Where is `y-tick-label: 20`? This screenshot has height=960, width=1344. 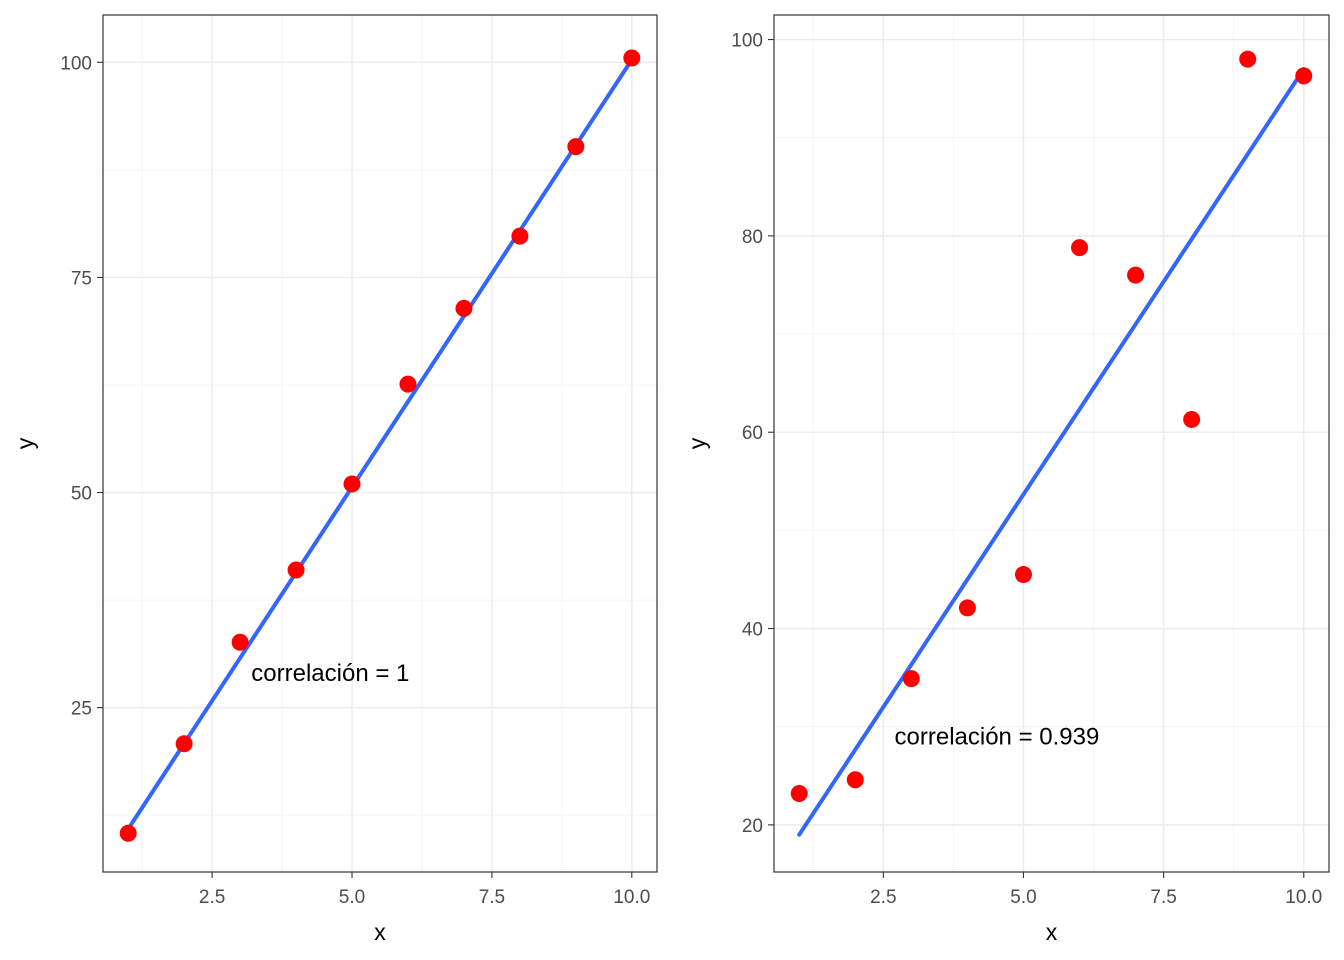
y-tick-label: 20 is located at coordinates (752, 826).